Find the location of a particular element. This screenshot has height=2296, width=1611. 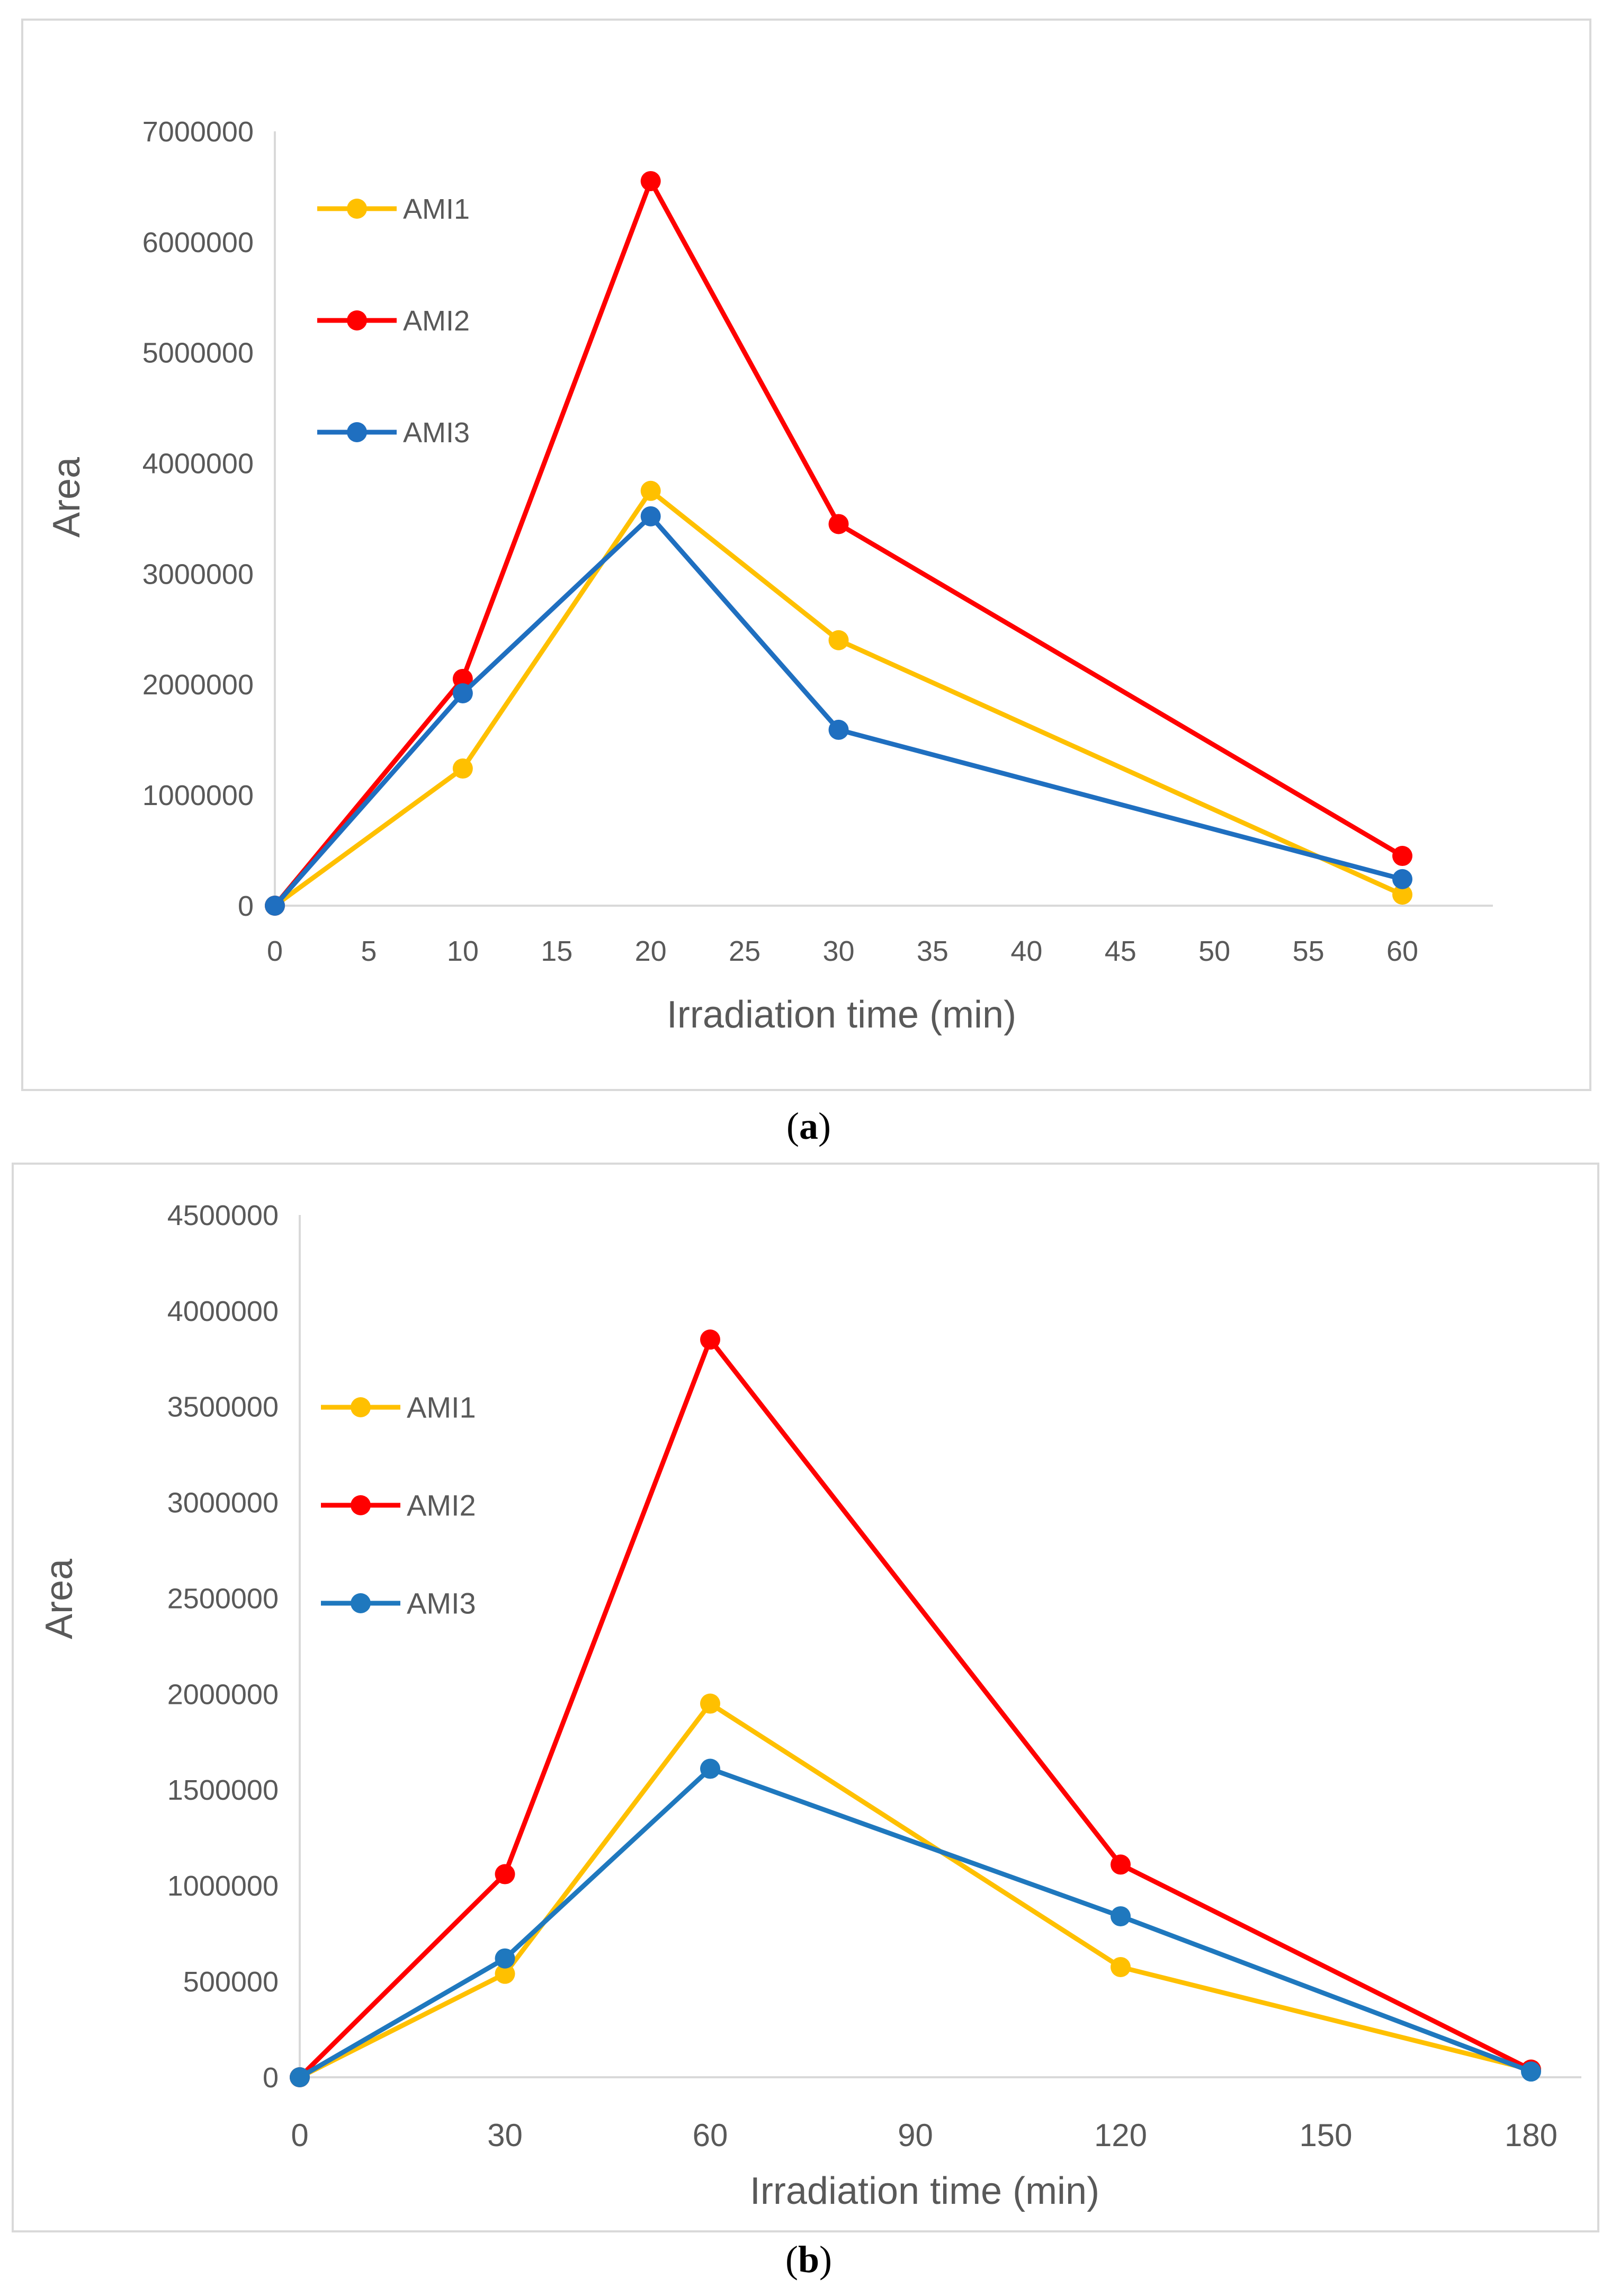

chart-b-y-tick-label: 2000000 is located at coordinates (223, 1694).